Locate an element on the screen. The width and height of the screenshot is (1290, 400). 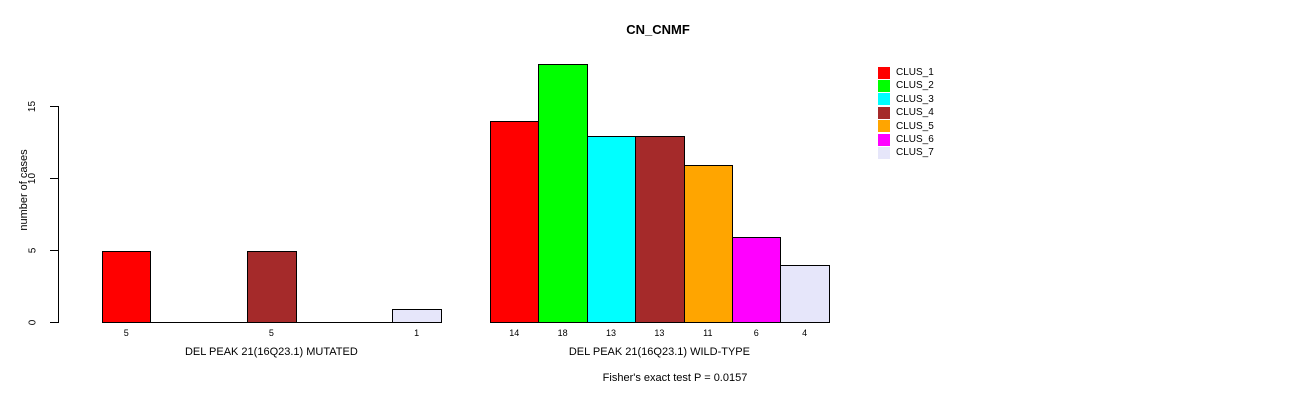
bar-value-label: 18 is located at coordinates (562, 333).